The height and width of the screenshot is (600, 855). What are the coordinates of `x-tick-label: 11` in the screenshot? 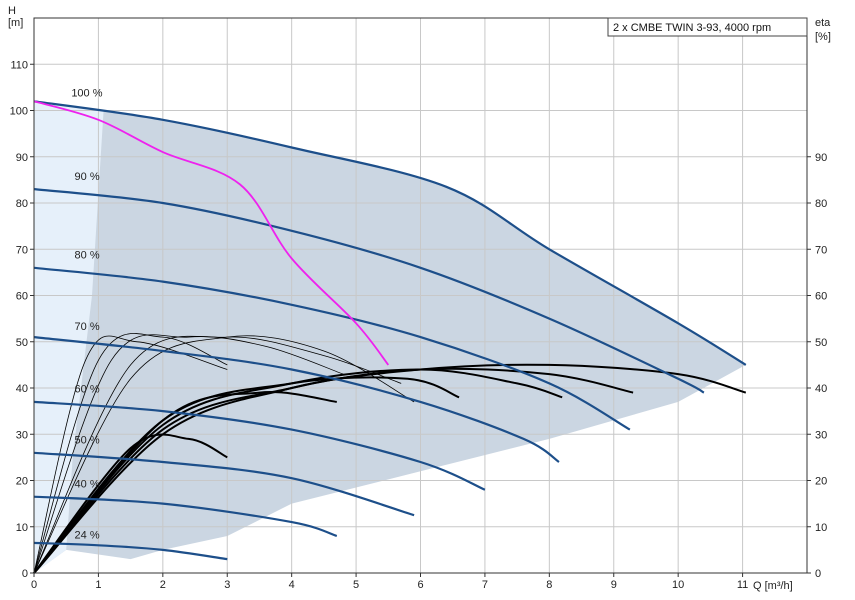 It's located at (742, 585).